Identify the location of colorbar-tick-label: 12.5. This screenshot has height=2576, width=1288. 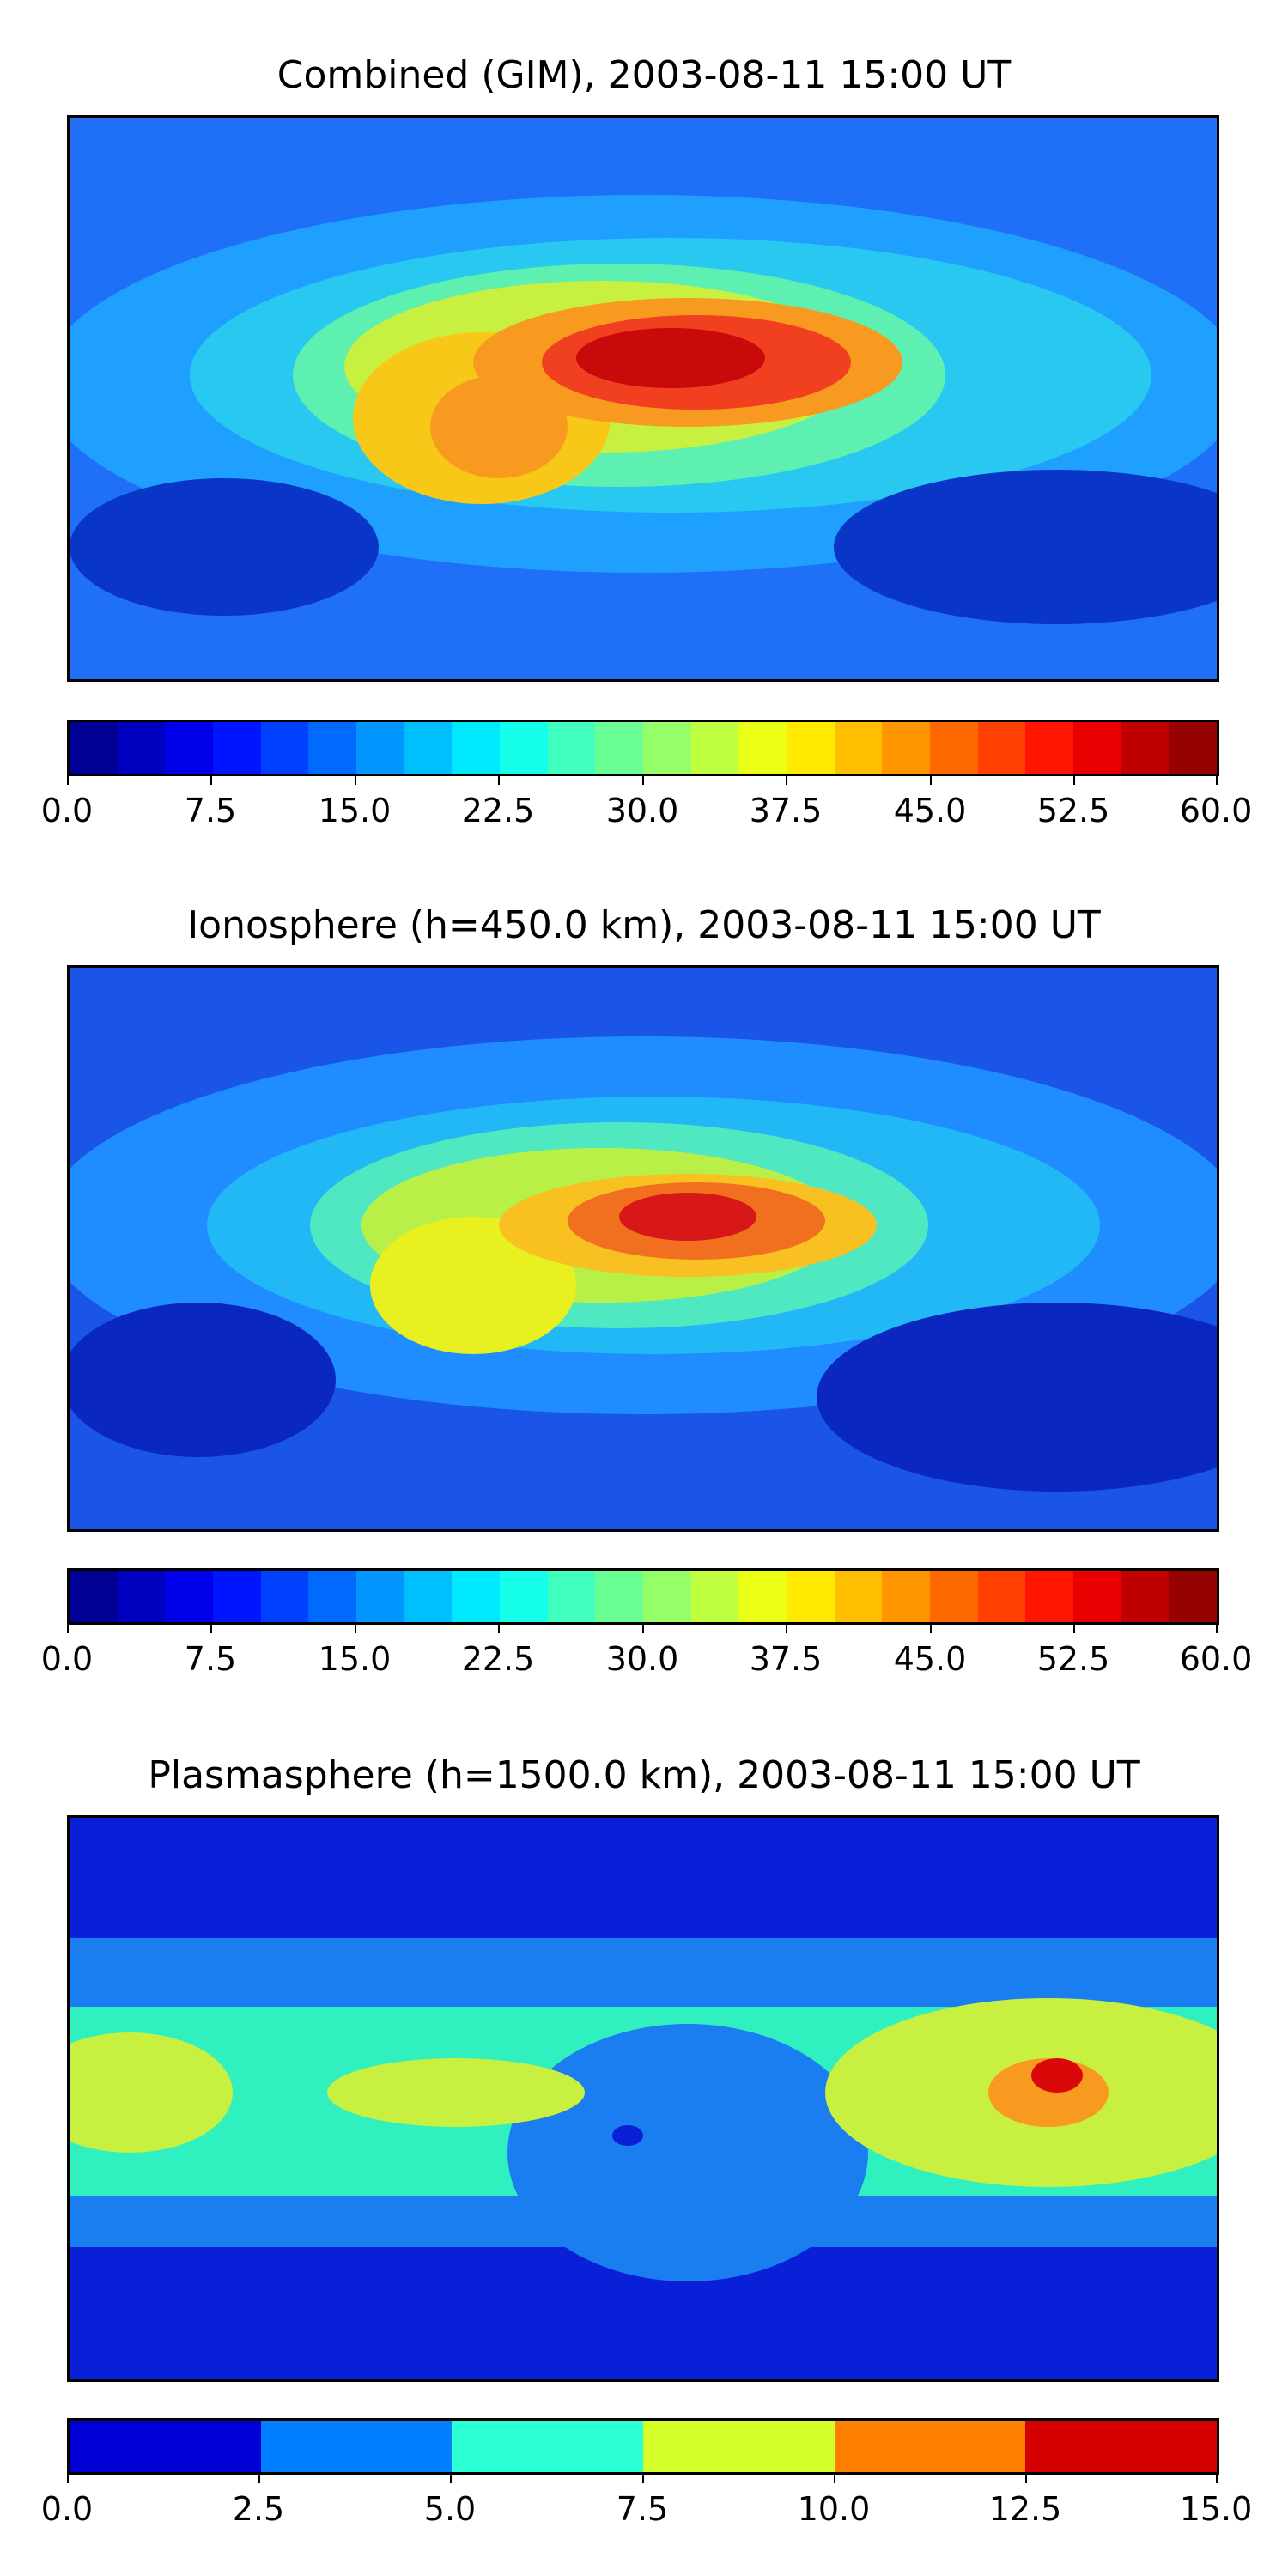
(1025, 2509).